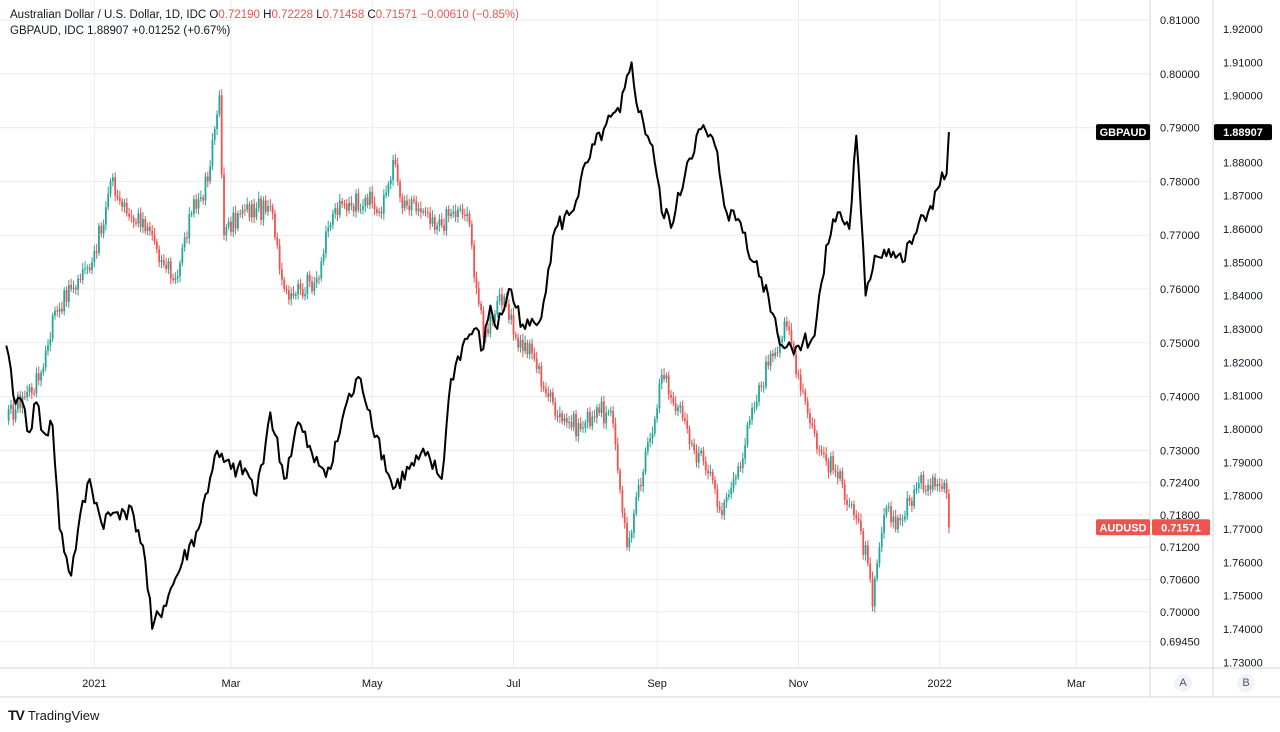 The image size is (1280, 732). What do you see at coordinates (1076, 684) in the screenshot?
I see `time-tick-label: Mar` at bounding box center [1076, 684].